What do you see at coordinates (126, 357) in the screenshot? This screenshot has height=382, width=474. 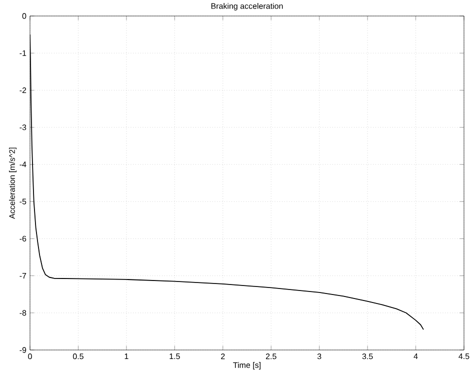 I see `x-tick-label: 1` at bounding box center [126, 357].